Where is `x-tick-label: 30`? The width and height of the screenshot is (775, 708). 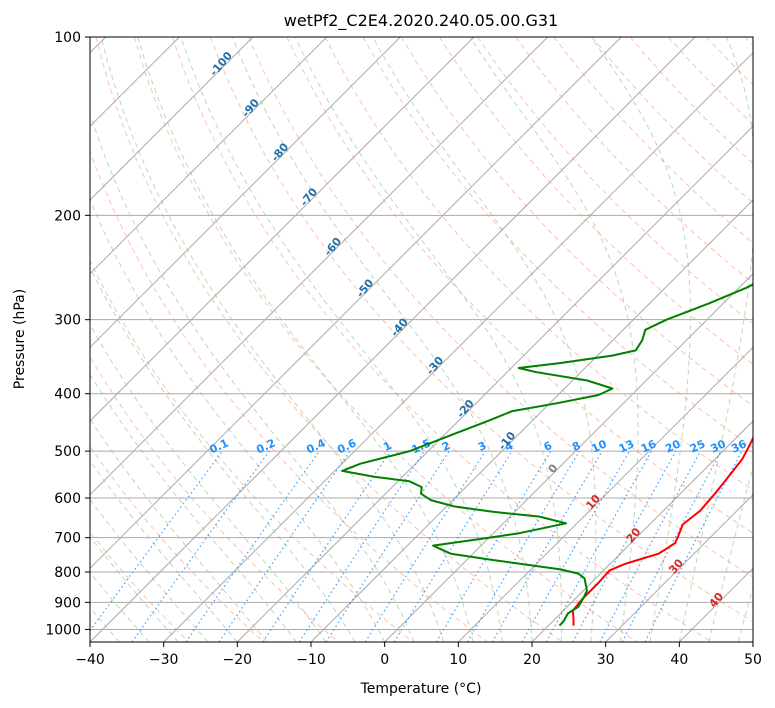 x-tick-label: 30 is located at coordinates (606, 660).